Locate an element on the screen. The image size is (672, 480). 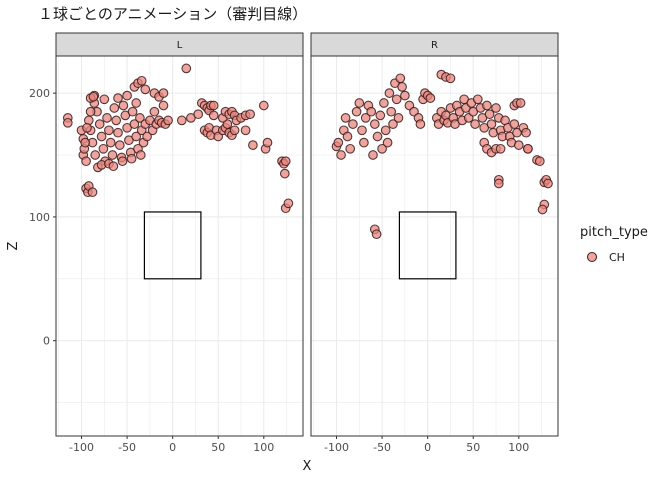
x-axis-title: X is located at coordinates (307, 466).